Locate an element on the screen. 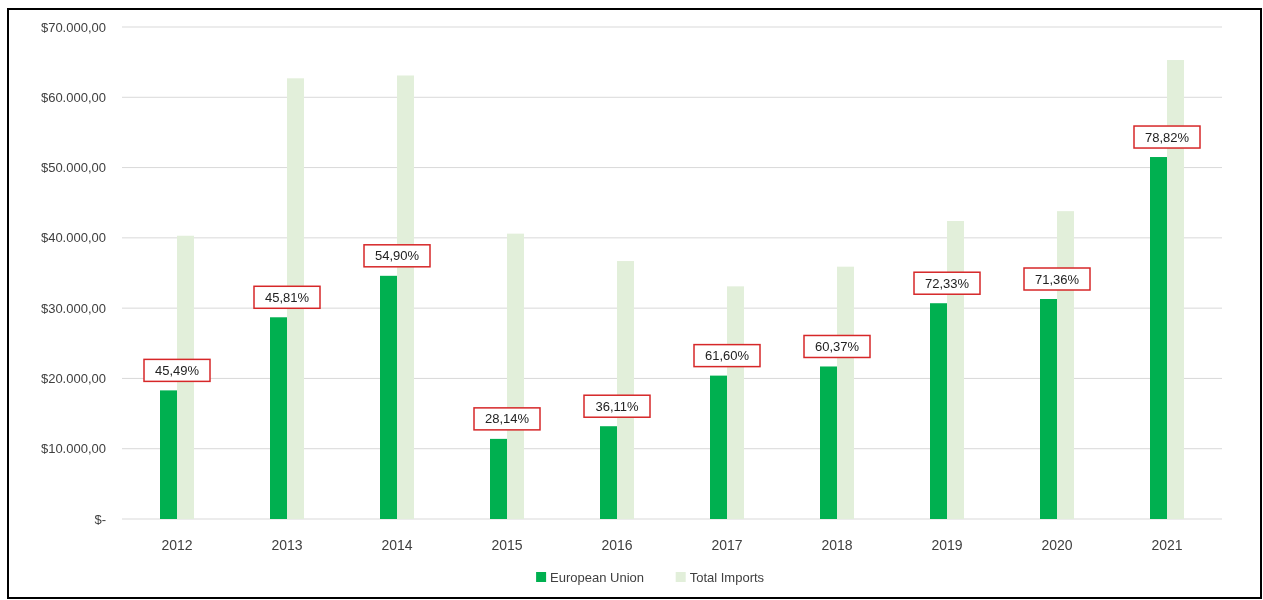 The image size is (1263, 600). y-tick-label: $40.000,00 is located at coordinates (73, 238).